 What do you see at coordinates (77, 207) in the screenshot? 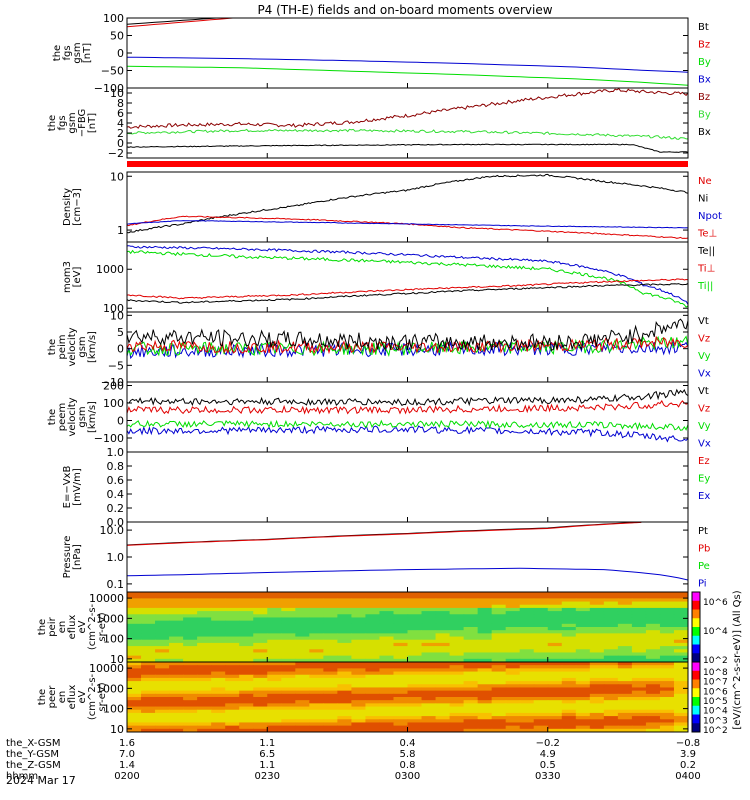
I see `ylabel-line: [cm−3]` at bounding box center [77, 207].